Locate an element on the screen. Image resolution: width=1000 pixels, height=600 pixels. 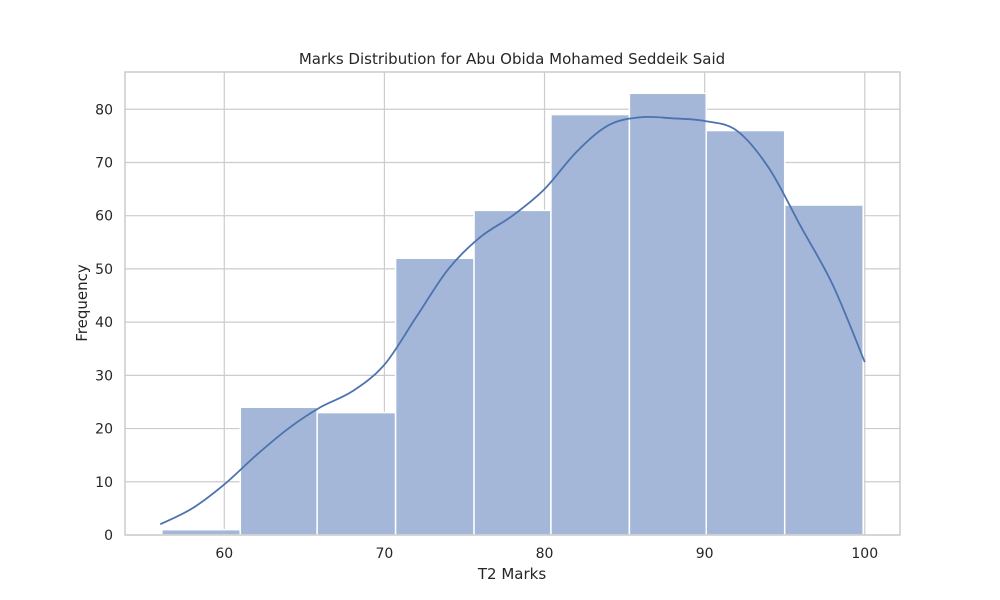
x-axis-label: T2 Marks is located at coordinates (511, 574).